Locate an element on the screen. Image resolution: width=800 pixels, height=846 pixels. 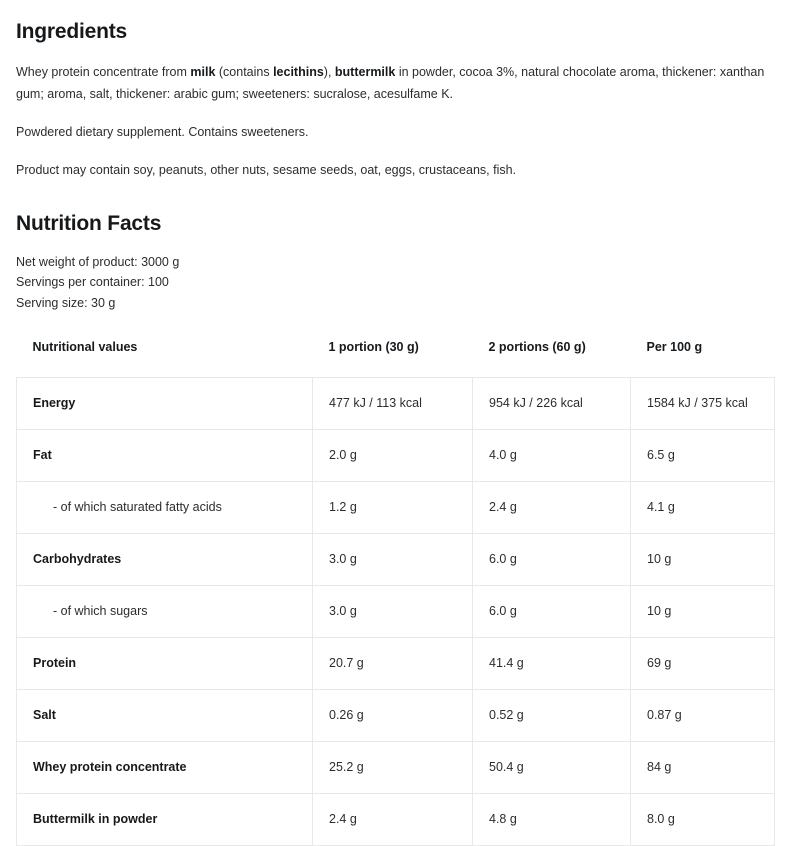
row-label: Carbohydrates is located at coordinates (164, 559).